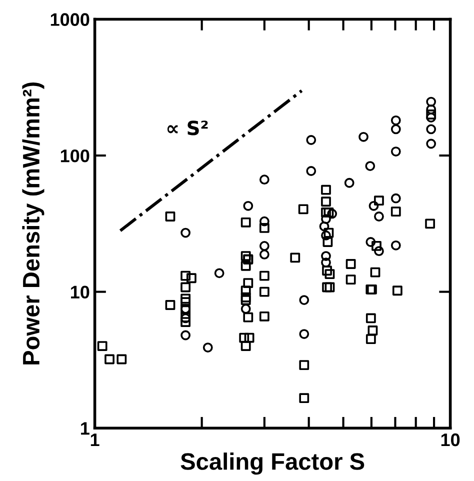 This screenshot has height=481, width=474. What do you see at coordinates (80, 292) in the screenshot?
I see `y-tick-label: 10` at bounding box center [80, 292].